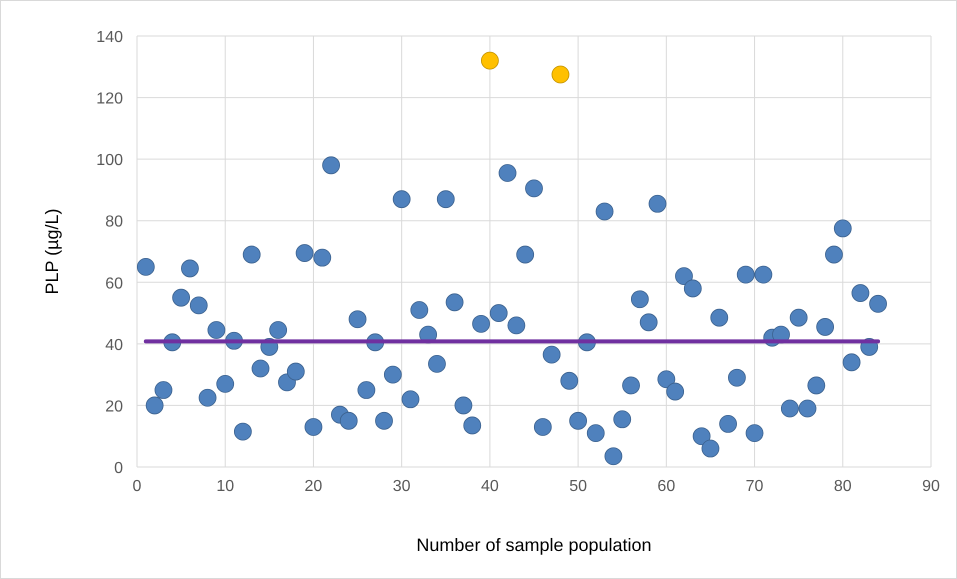 The width and height of the screenshot is (957, 579). Describe the element at coordinates (110, 161) in the screenshot. I see `y-tick-label: 100` at that location.